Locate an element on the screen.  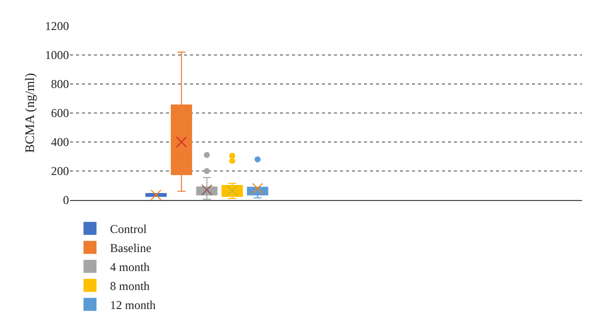
legend-label: 8 month is located at coordinates (130, 286).